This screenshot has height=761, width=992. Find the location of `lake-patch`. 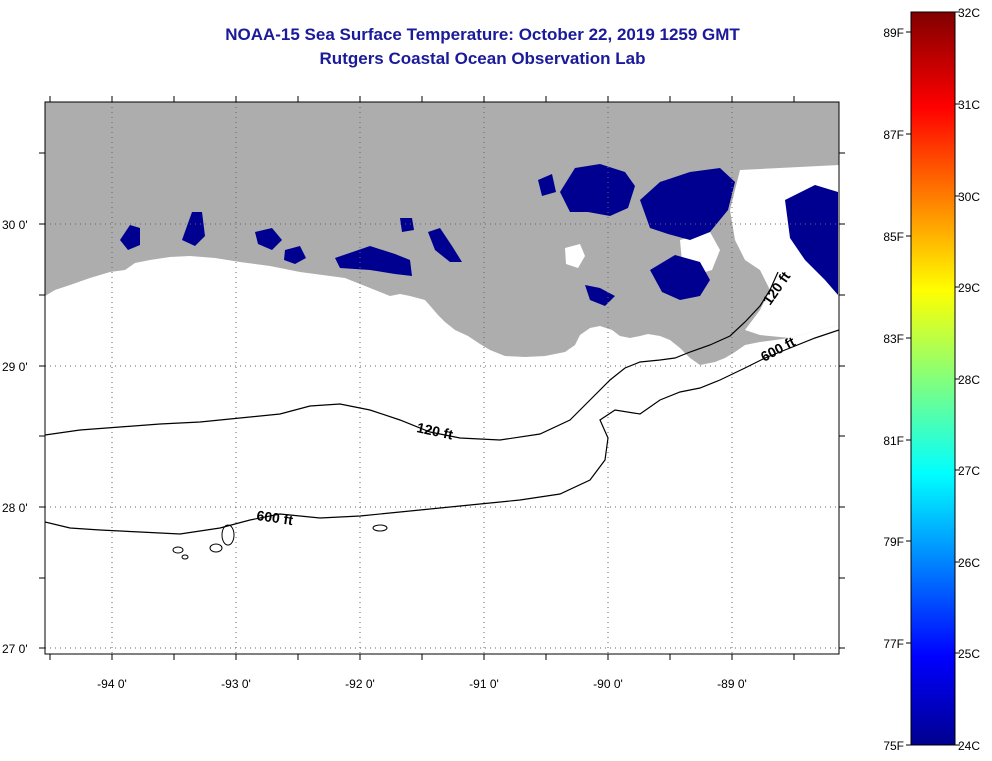

lake-patch is located at coordinates (575, 256).